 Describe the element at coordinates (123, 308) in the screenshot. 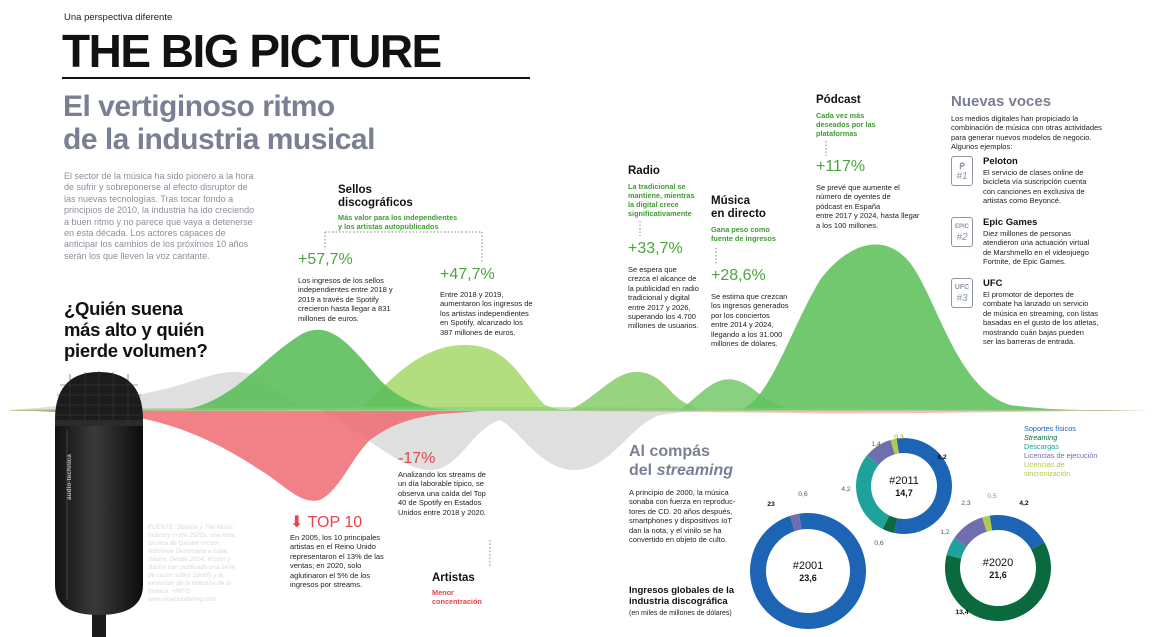

I see `question-line: ¿Quién suena` at that location.